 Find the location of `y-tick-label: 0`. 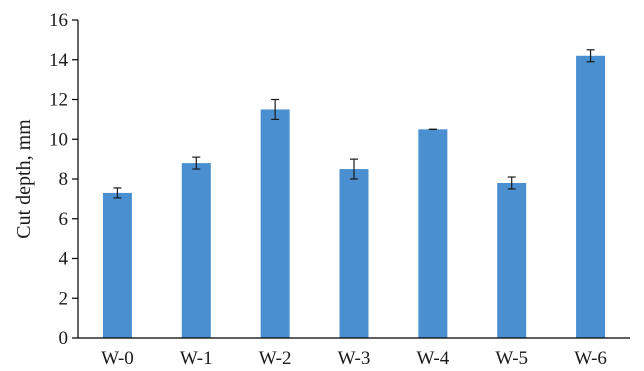

y-tick-label: 0 is located at coordinates (64, 338).